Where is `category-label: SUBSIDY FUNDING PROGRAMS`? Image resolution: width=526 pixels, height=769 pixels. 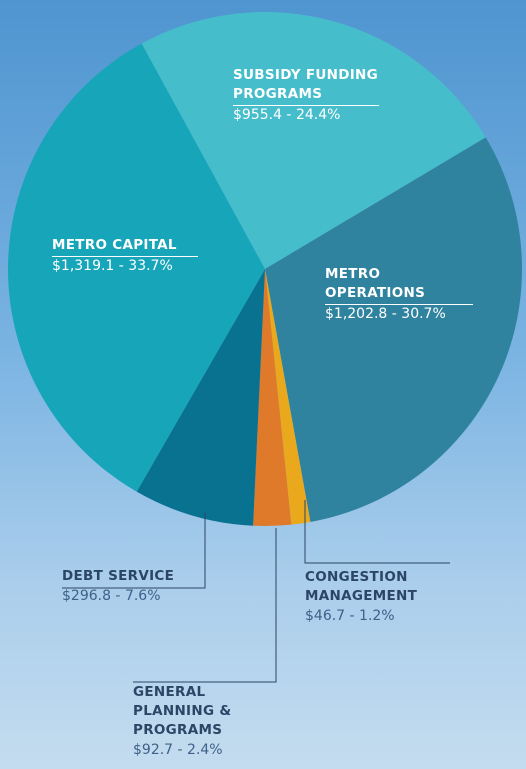
category-label: SUBSIDY FUNDING PROGRAMS is located at coordinates (306, 86).